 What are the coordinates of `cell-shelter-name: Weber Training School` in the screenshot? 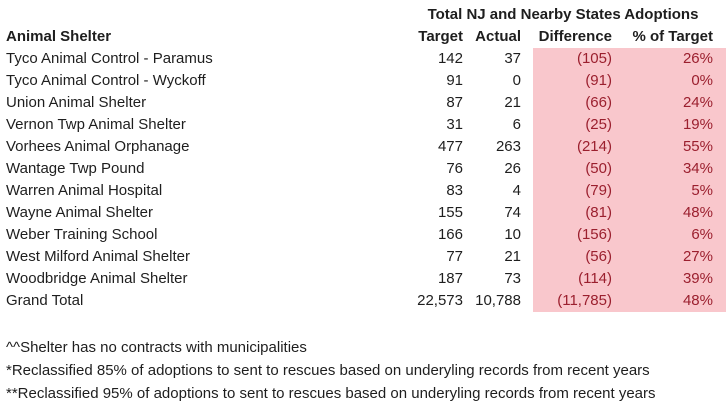 It's located at (82, 234).